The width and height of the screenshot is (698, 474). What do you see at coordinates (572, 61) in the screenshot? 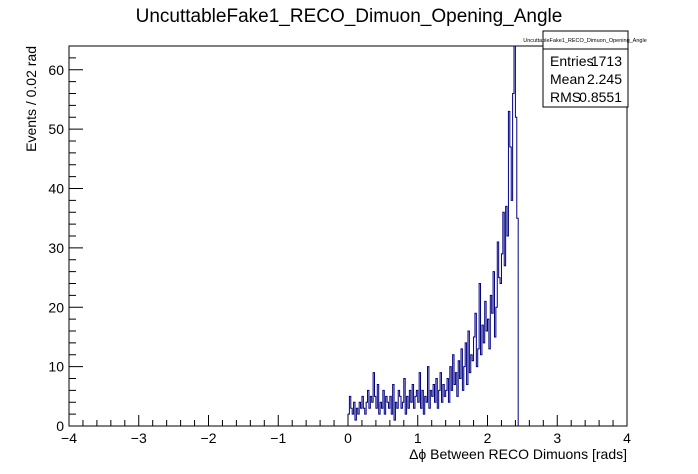
I see `stats-entries-label: Entries` at bounding box center [572, 61].